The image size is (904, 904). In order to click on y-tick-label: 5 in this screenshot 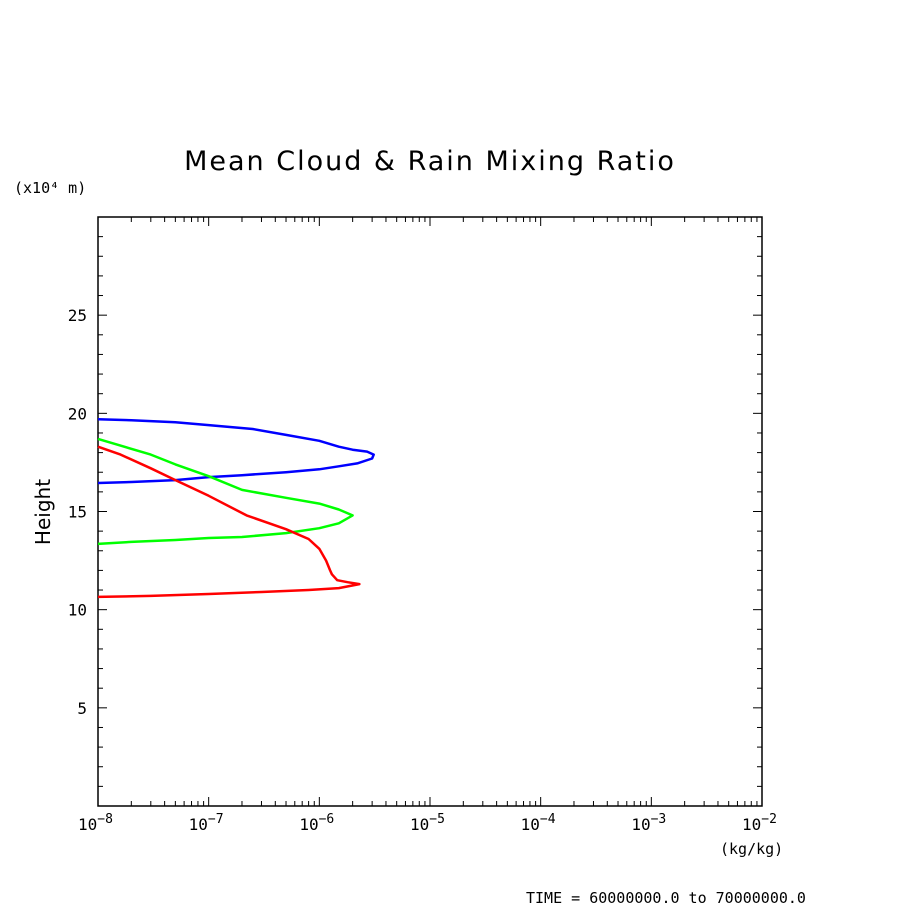, I will do `click(82, 708)`.